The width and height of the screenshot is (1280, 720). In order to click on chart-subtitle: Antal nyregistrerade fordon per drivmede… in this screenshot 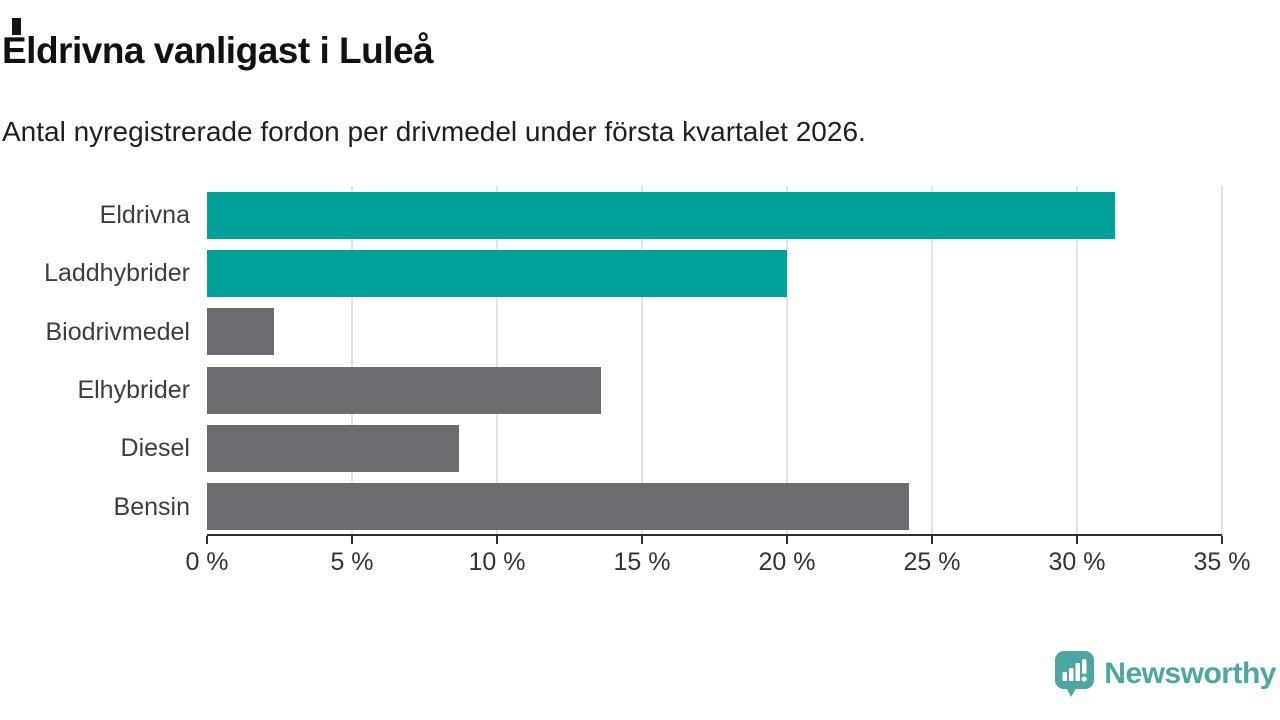, I will do `click(434, 131)`.